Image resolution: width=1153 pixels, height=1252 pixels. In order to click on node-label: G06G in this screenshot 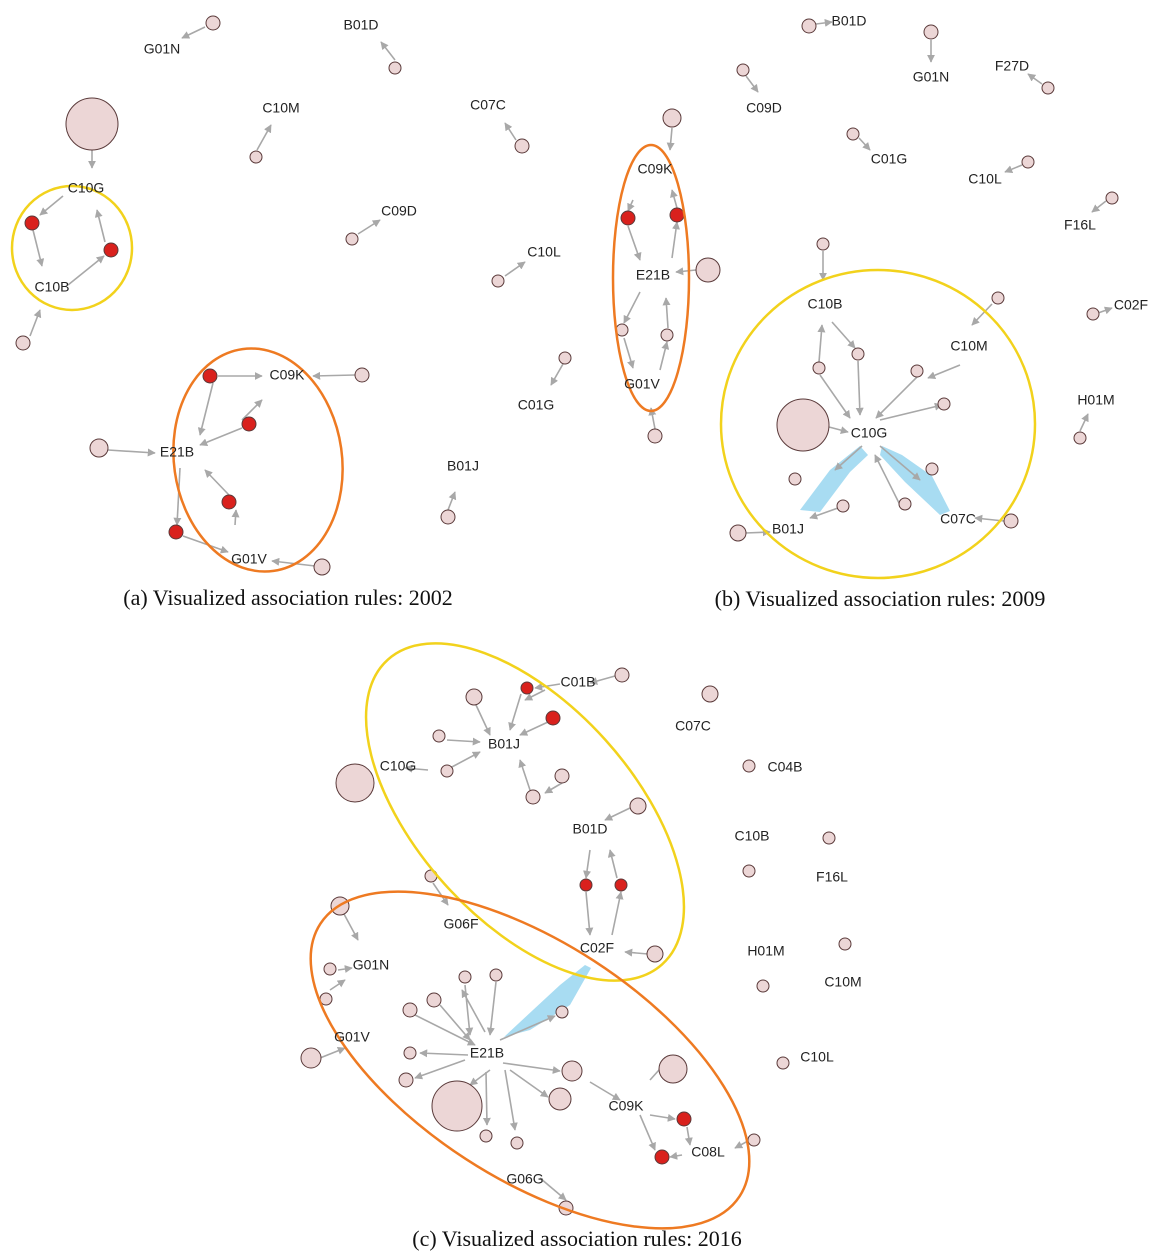, I will do `click(524, 1179)`.